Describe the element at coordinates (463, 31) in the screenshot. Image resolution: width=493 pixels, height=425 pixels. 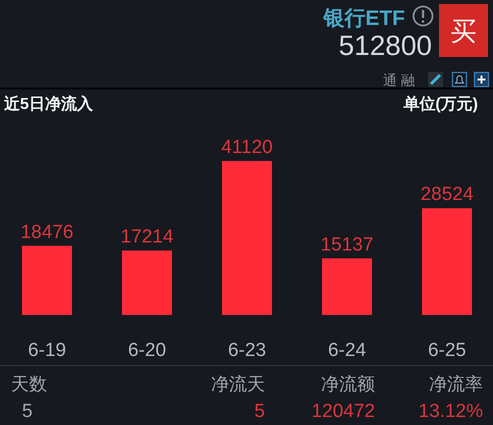
I see `annotation: 买` at that location.